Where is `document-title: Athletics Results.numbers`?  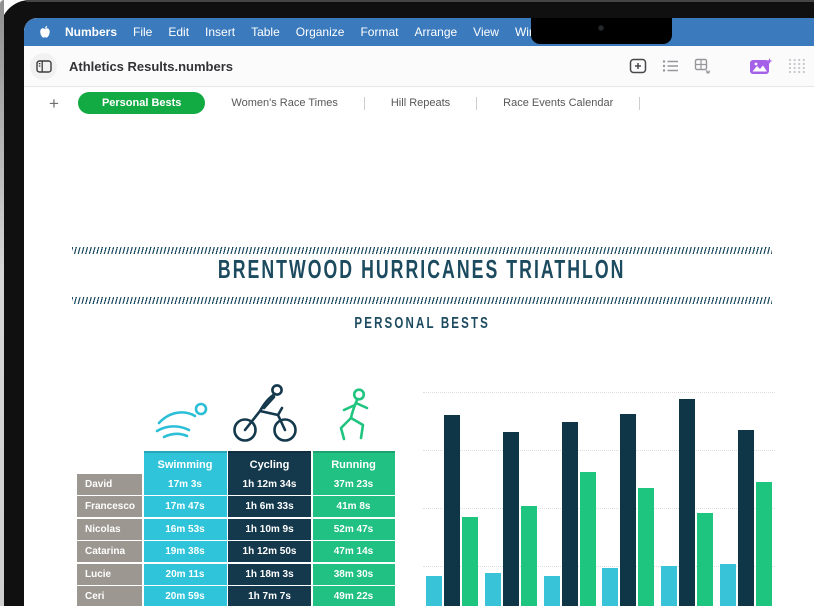 document-title: Athletics Results.numbers is located at coordinates (151, 66).